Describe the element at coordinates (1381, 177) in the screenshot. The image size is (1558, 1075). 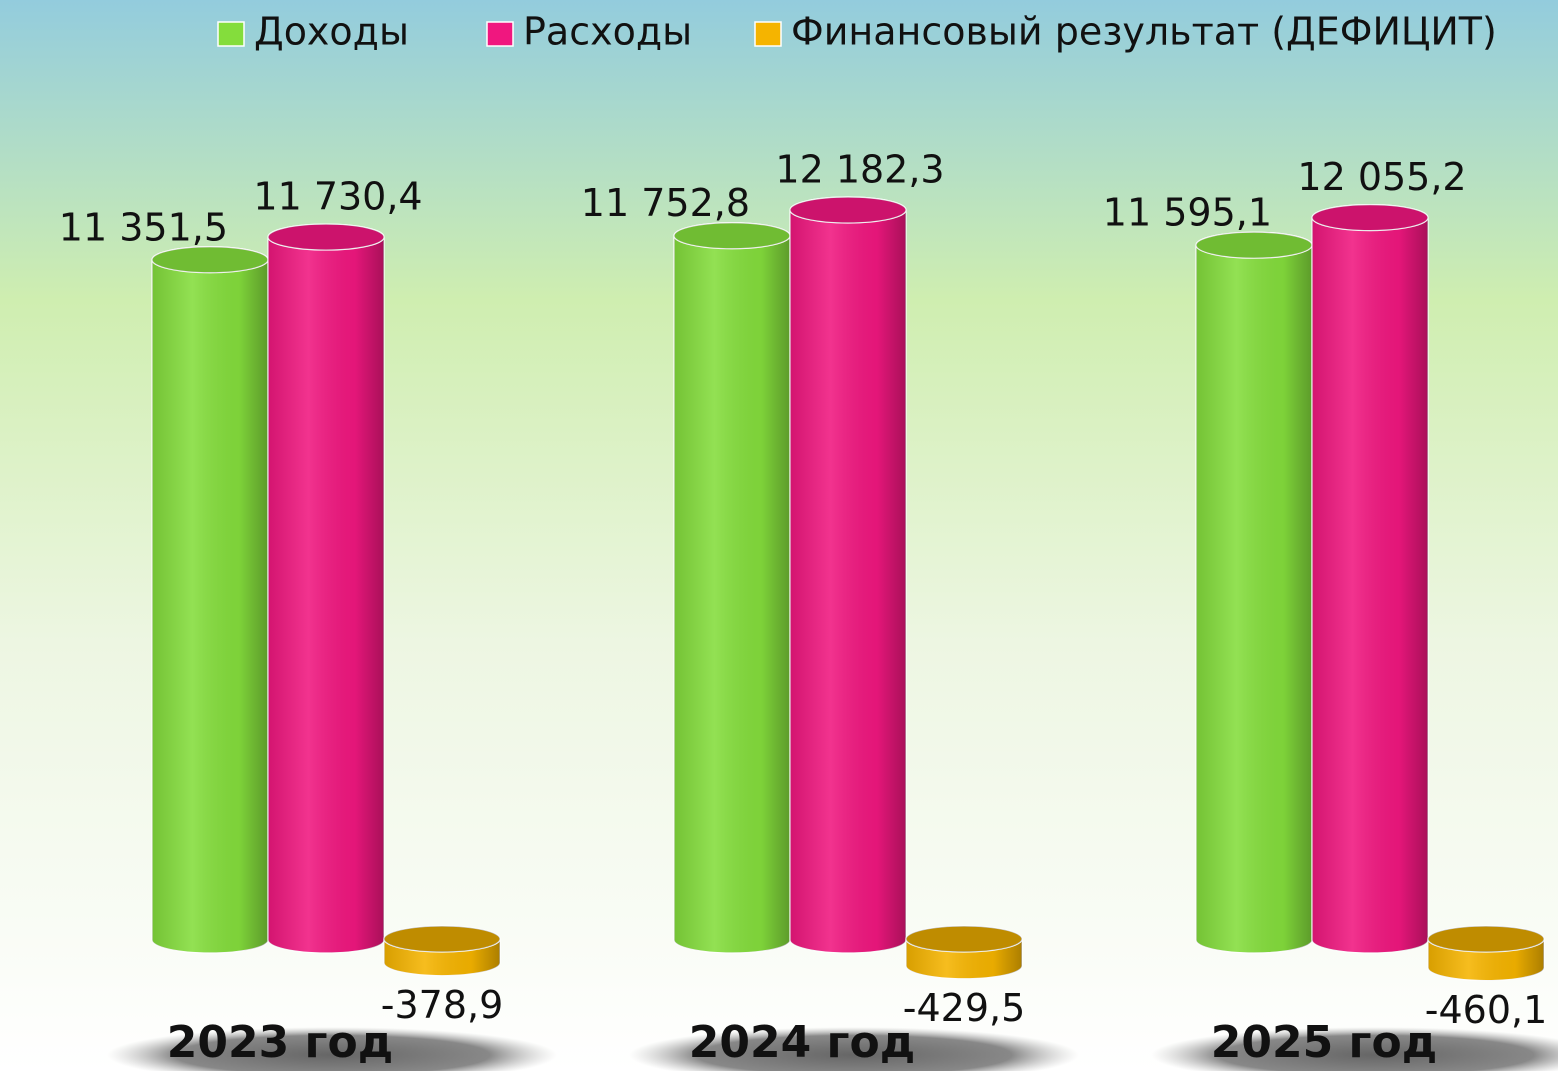
I see `value-label: 12 055,2` at that location.